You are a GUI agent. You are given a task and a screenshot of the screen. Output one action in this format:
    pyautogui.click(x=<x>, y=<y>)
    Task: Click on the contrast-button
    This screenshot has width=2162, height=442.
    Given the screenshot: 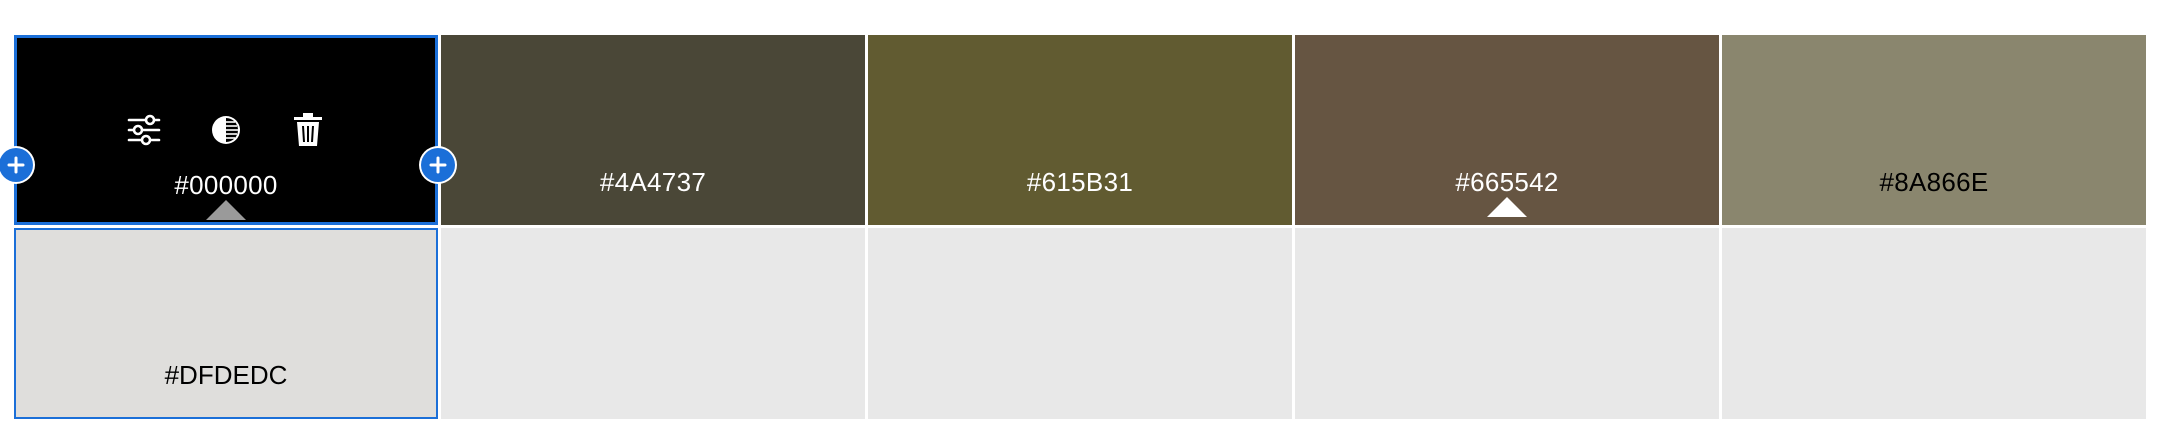 What is the action you would take?
    pyautogui.click(x=226, y=130)
    